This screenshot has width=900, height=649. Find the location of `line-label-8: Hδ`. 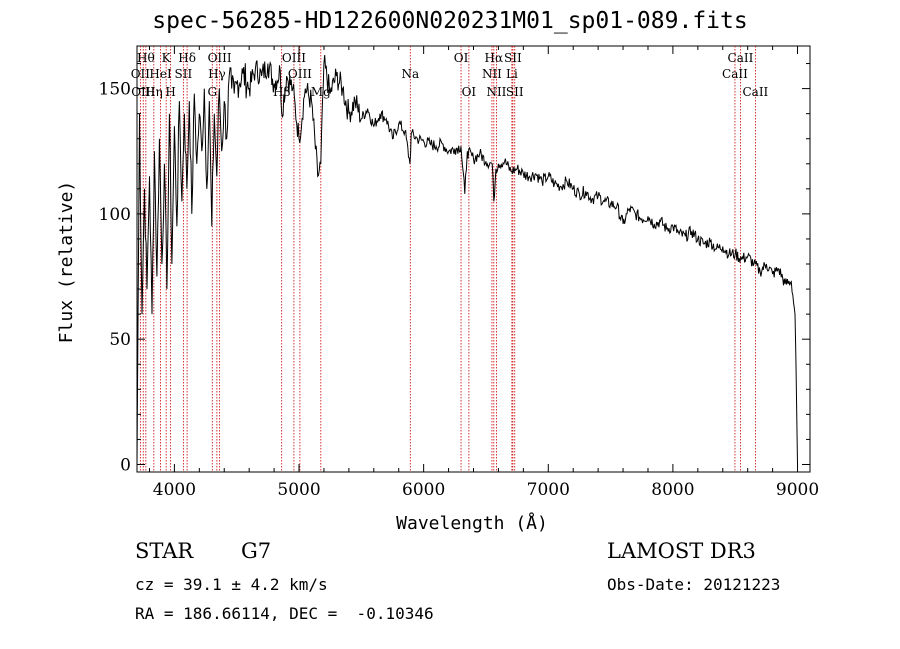

line-label-8: Hδ is located at coordinates (187, 58).